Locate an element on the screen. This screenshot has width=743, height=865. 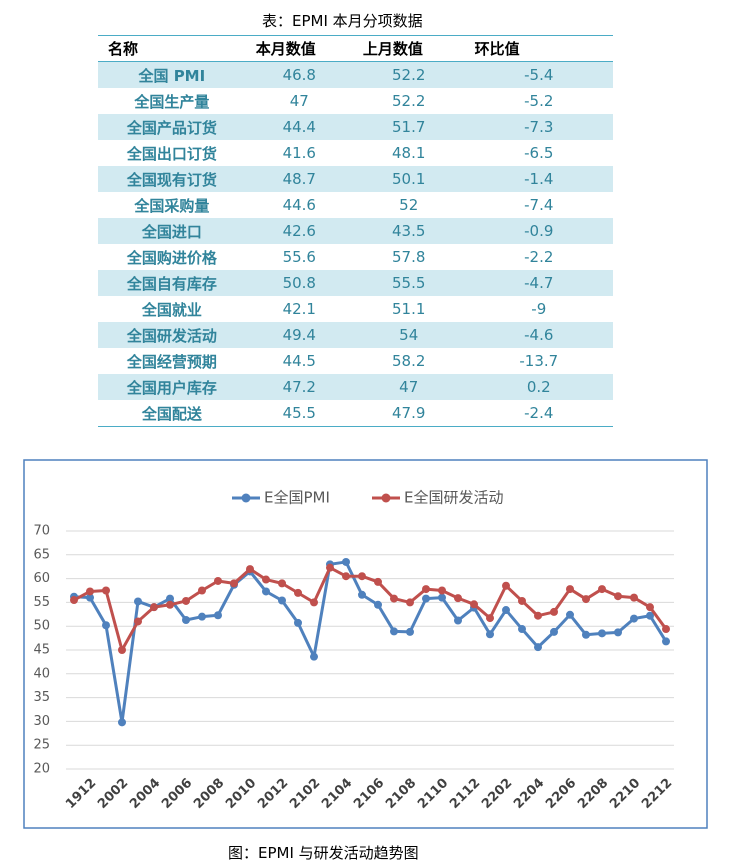
figure-caption: 图：EPMI 与研发活动趋势图 is located at coordinates (323, 853).